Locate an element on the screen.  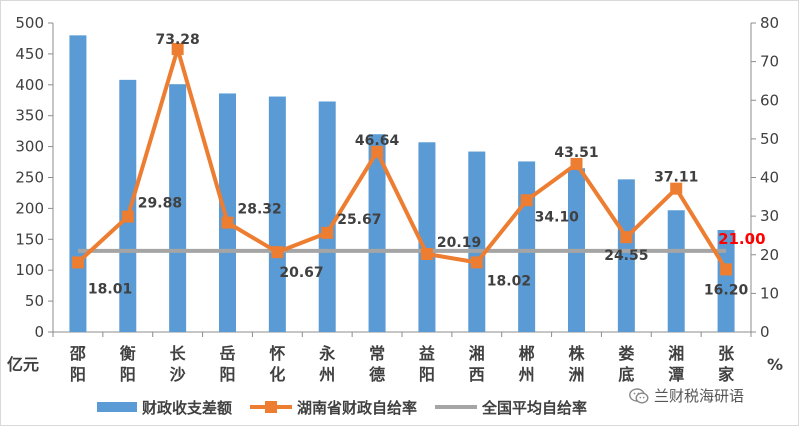
x-category-label: 张 is located at coordinates (726, 353).